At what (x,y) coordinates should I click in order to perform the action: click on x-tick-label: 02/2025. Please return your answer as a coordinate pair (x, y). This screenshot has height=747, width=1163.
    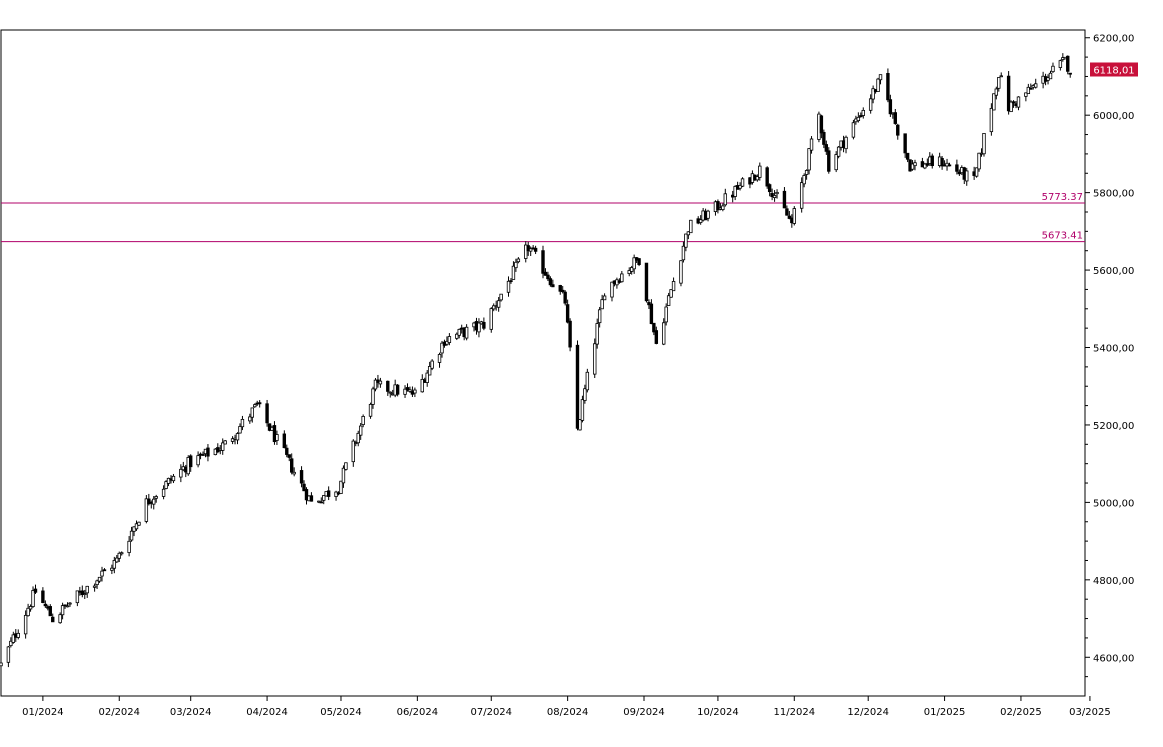
    Looking at the image, I should click on (1021, 712).